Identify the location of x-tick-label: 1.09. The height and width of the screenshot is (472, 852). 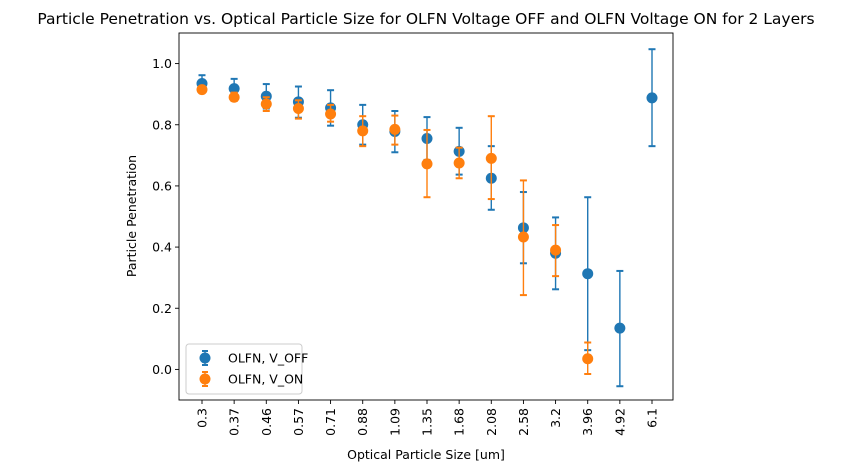
(394, 422).